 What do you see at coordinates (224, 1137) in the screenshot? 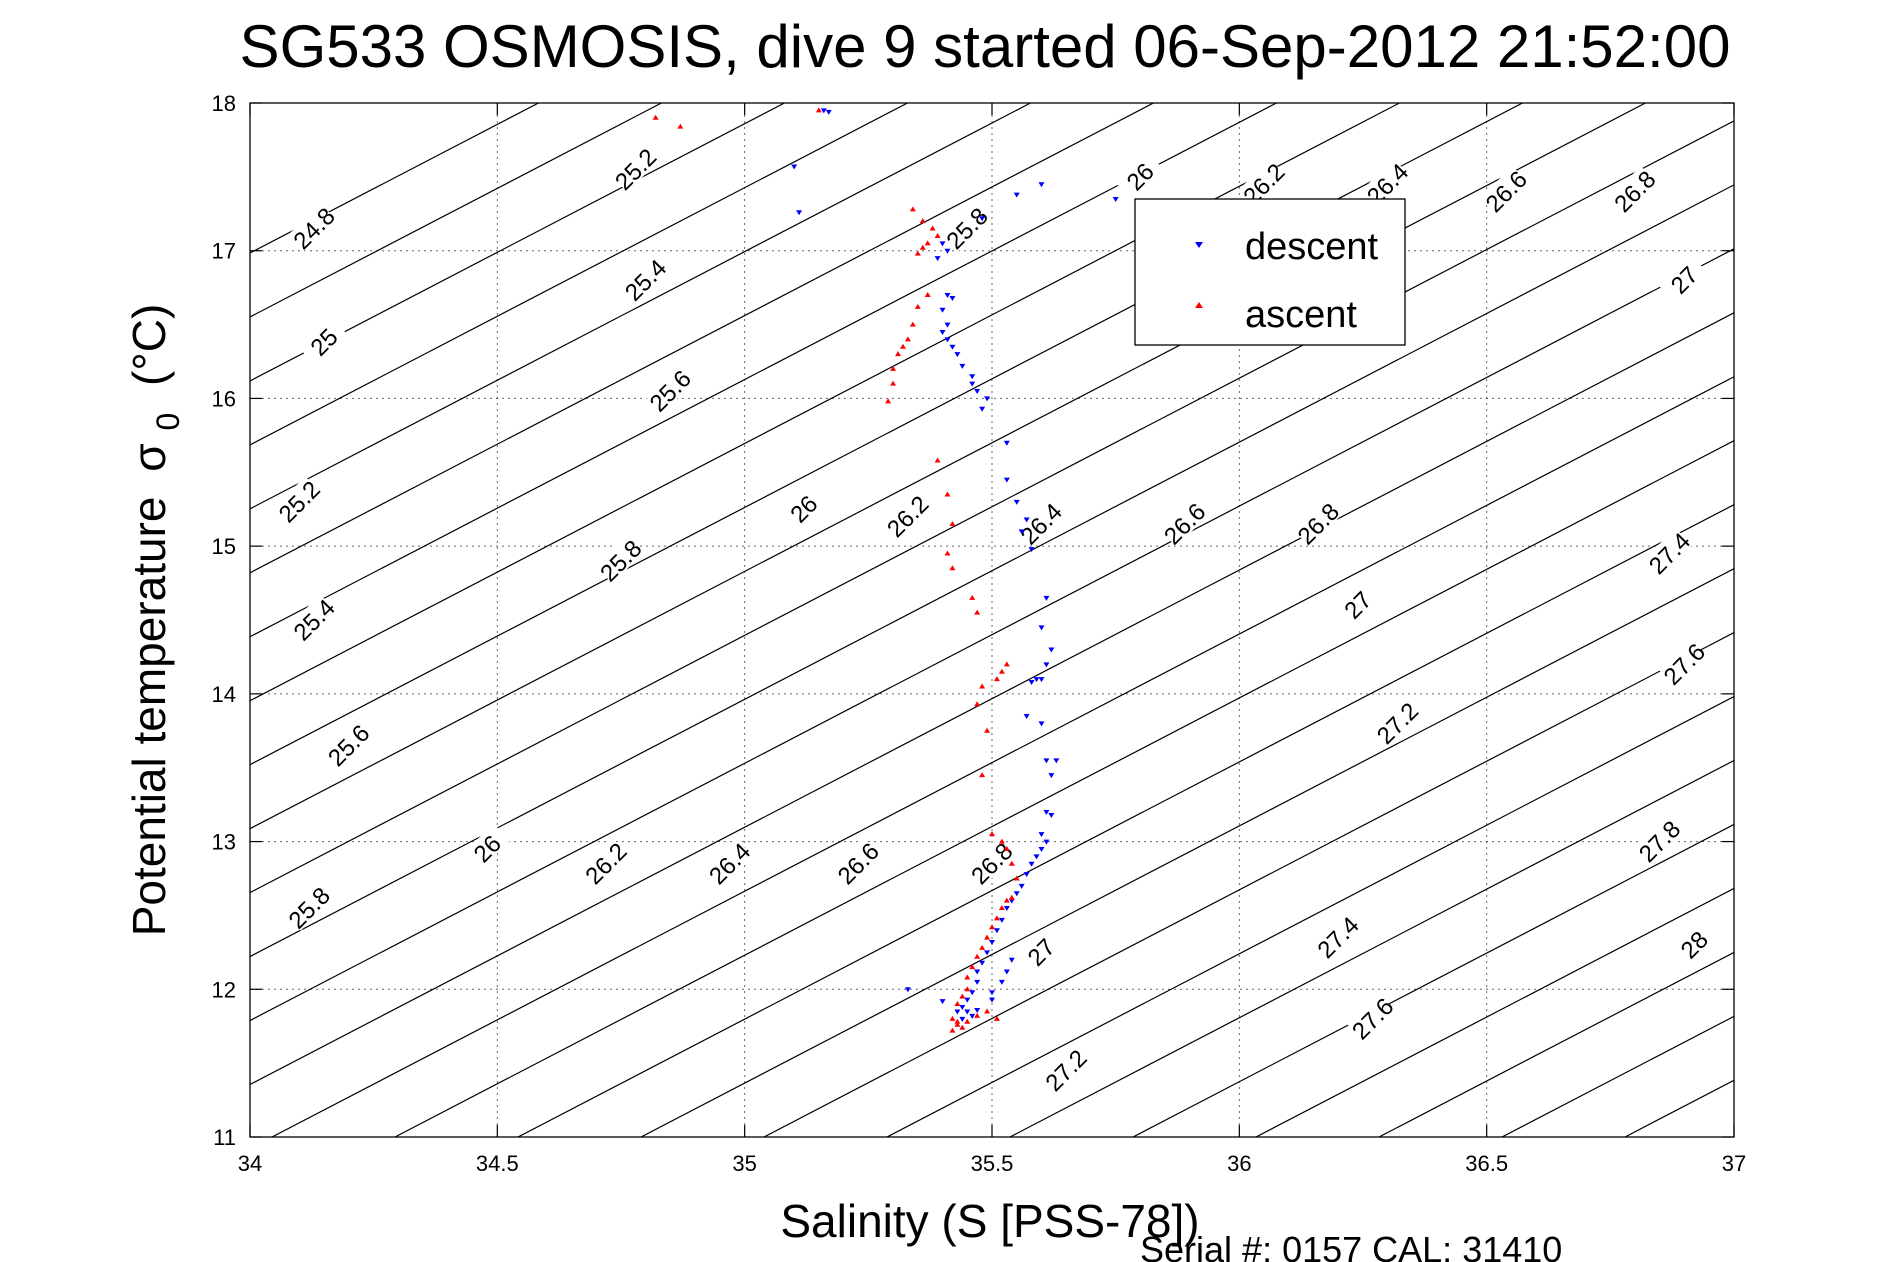
I see `y-tick-label: 11` at bounding box center [224, 1137].